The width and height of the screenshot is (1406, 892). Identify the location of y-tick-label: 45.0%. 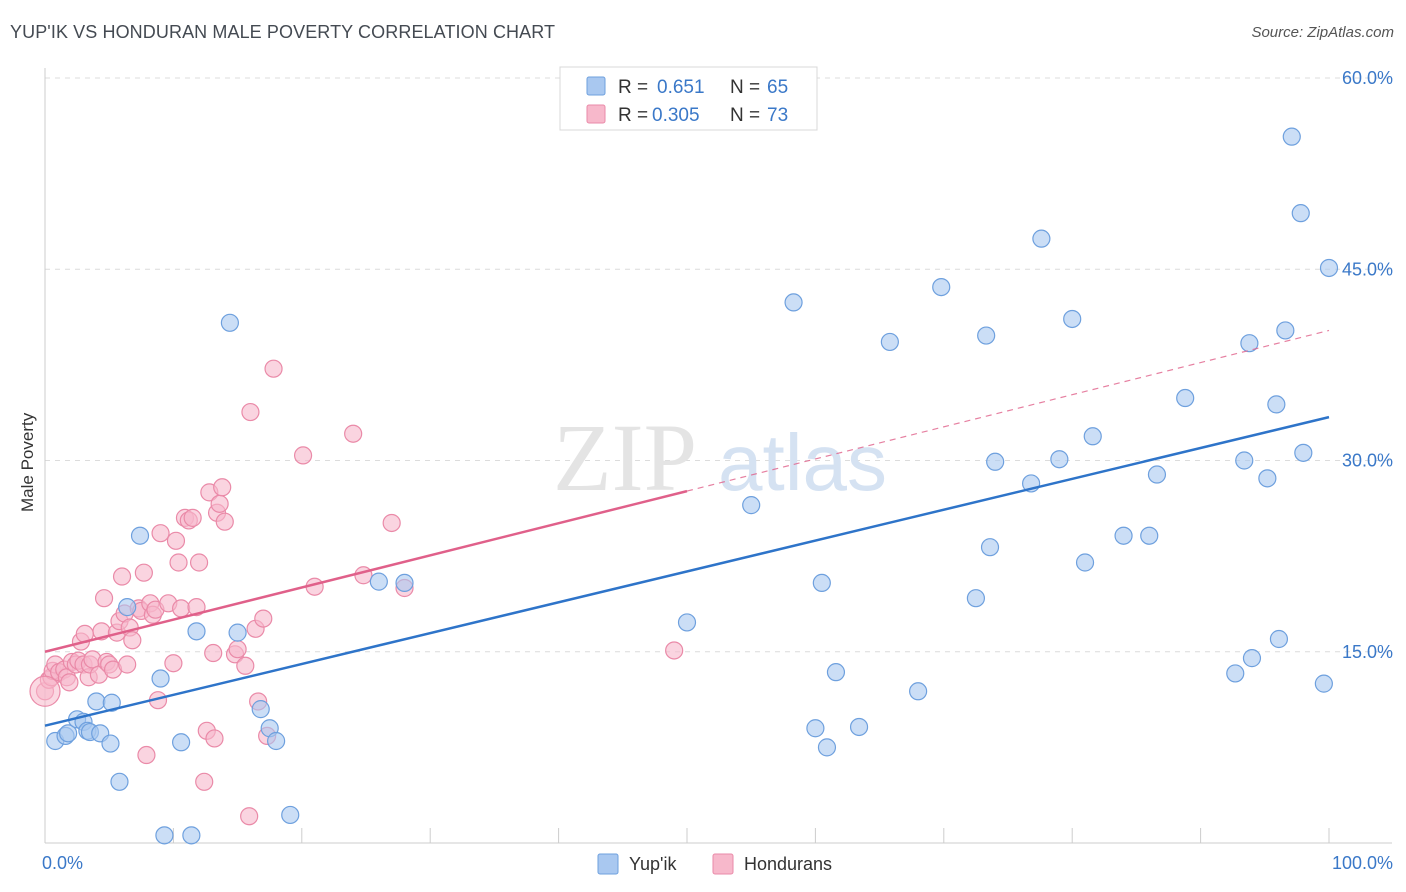
(1367, 269).